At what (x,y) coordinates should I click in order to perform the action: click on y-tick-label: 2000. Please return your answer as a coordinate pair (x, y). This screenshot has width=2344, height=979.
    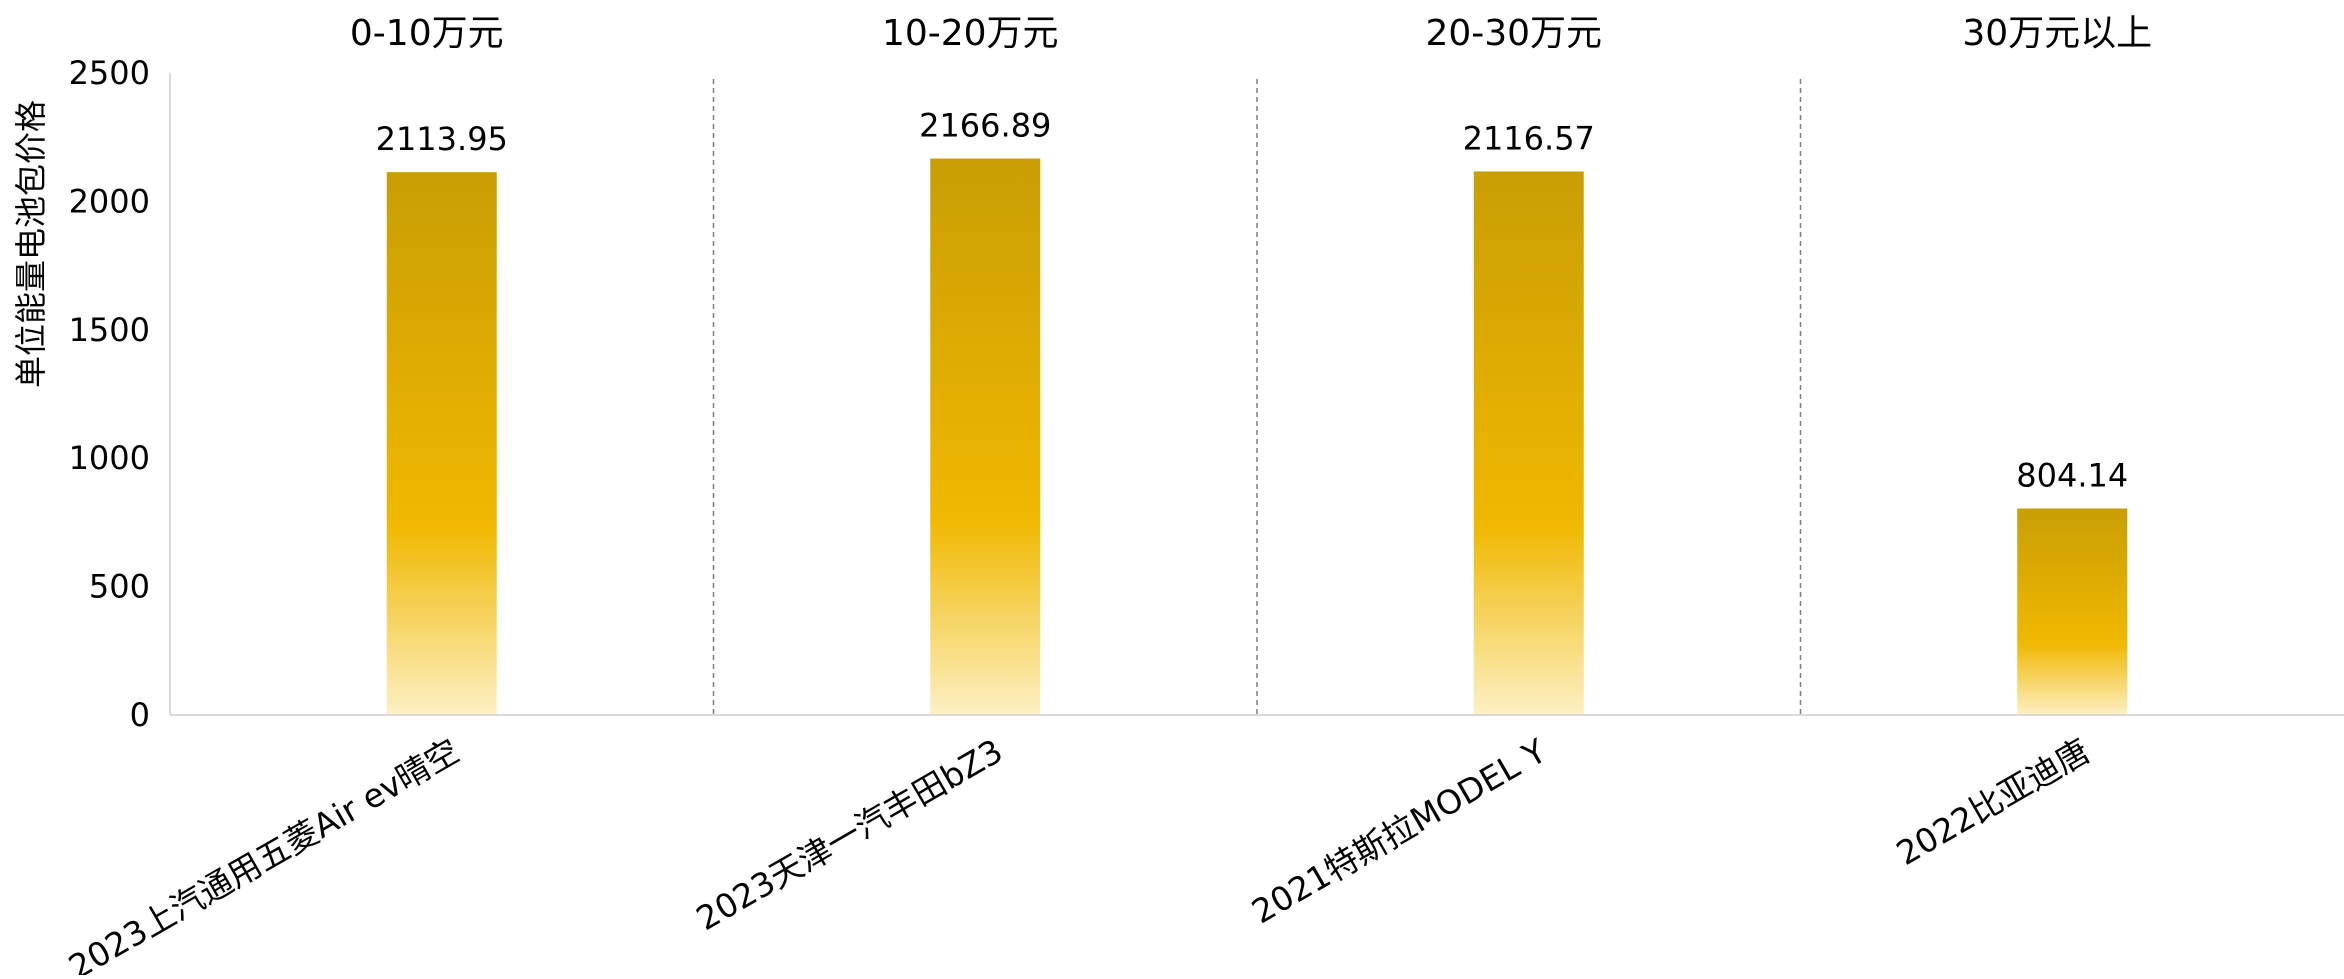
    Looking at the image, I should click on (109, 201).